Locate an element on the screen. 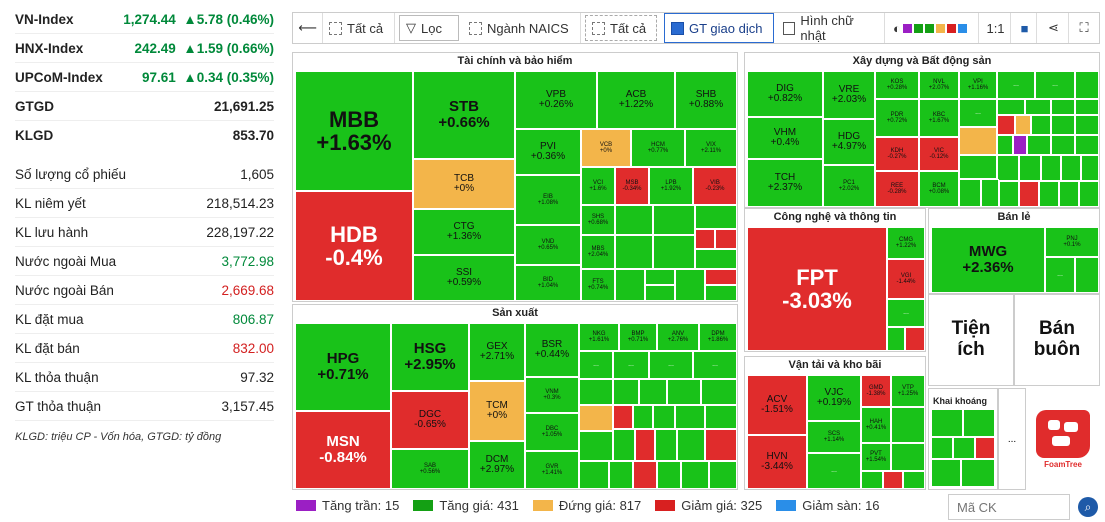  stock-tile-hdb: HDB -0.4% is located at coordinates (354, 246).